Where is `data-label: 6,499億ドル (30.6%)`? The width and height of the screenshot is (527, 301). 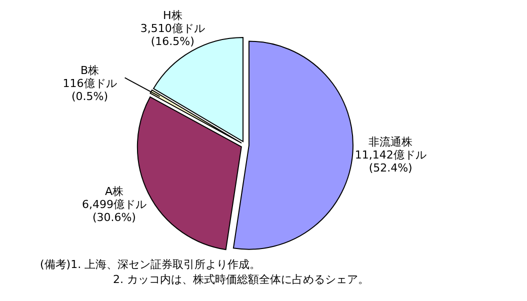 data-label: 6,499億ドル (30.6%) is located at coordinates (114, 211).